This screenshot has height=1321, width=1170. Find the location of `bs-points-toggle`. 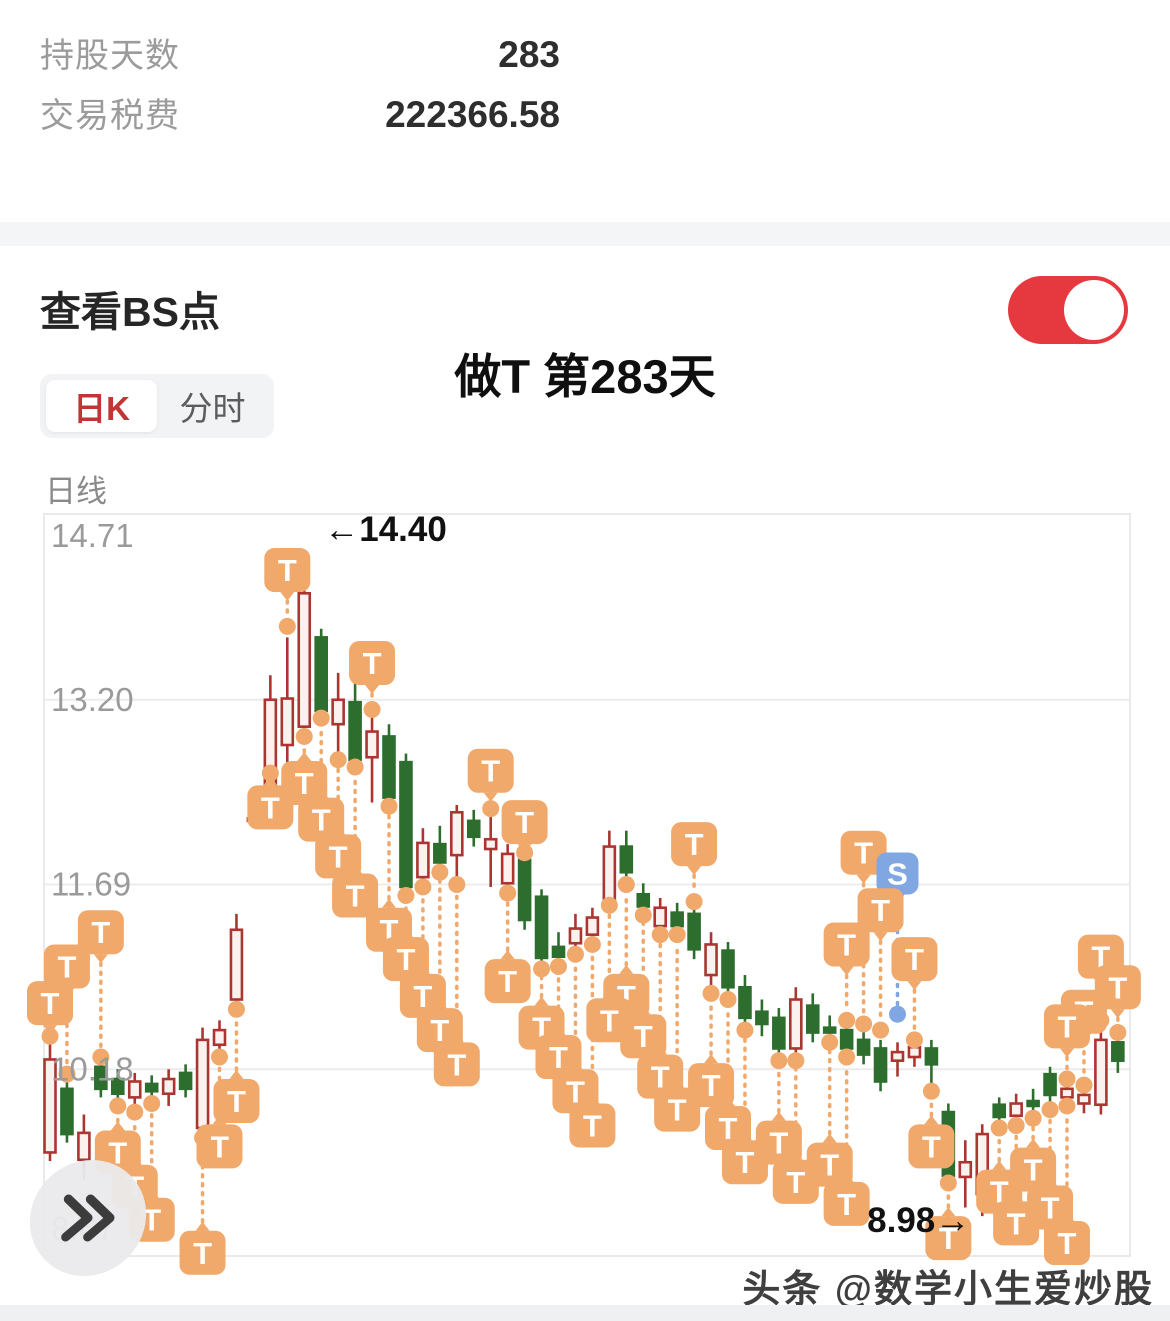

bs-points-toggle is located at coordinates (1068, 310).